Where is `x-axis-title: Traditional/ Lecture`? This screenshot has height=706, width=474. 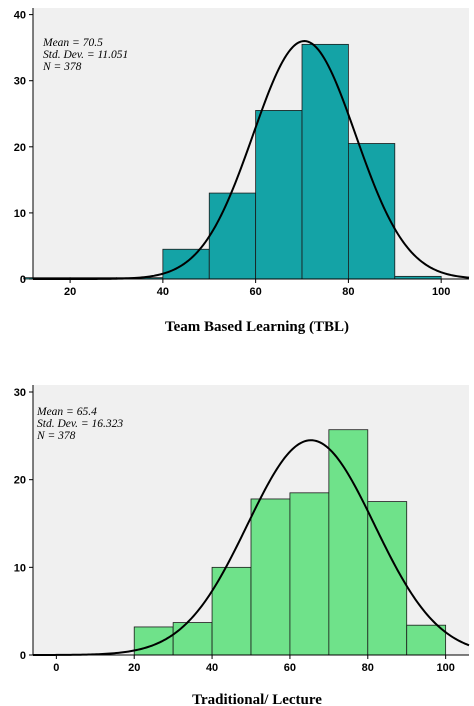 x-axis-title: Traditional/ Lecture is located at coordinates (257, 699).